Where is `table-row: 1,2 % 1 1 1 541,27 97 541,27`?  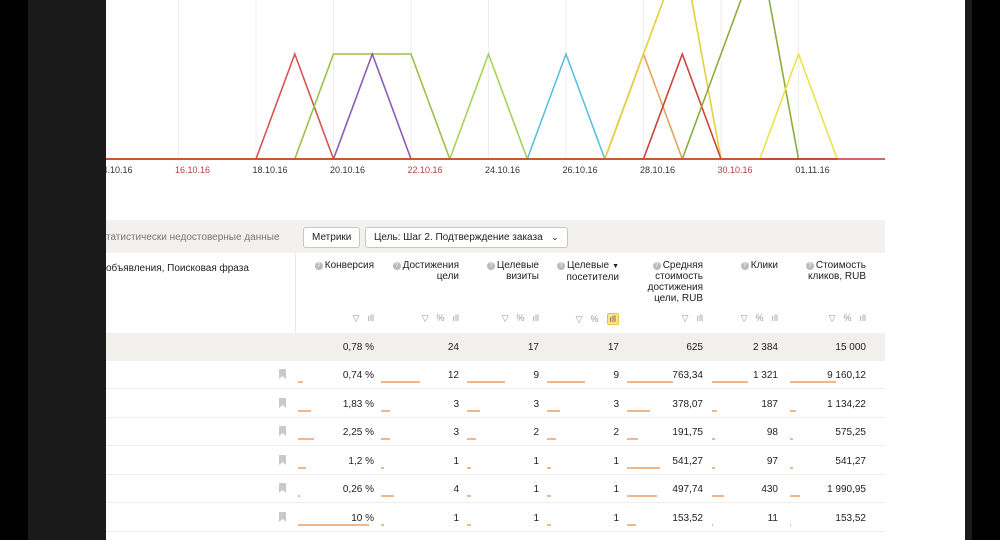 table-row: 1,2 % 1 1 1 541,27 97 541,27 is located at coordinates (495, 460).